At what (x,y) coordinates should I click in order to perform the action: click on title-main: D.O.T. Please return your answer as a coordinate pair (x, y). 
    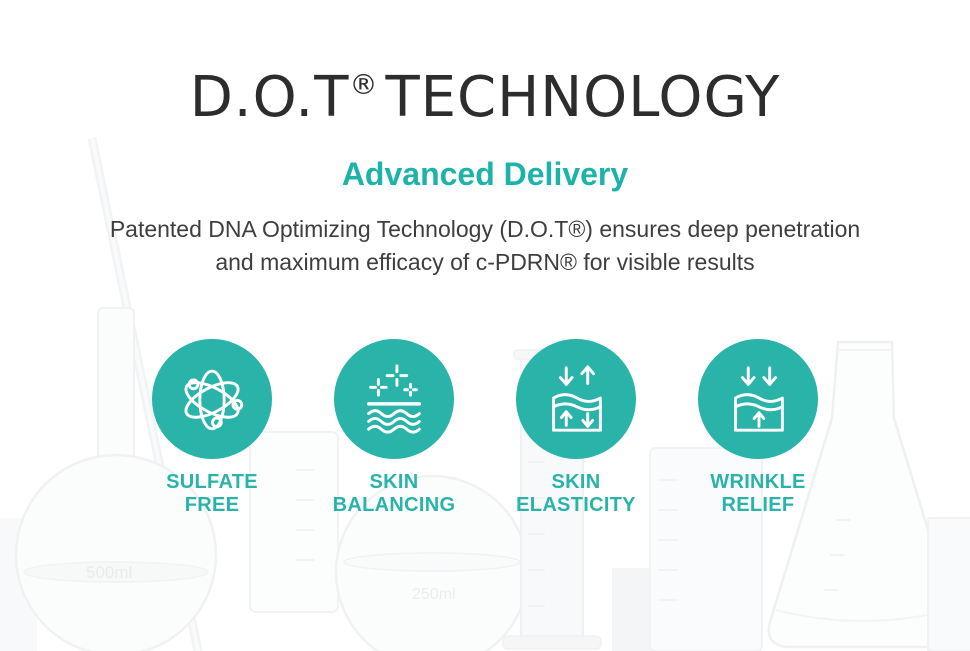
    Looking at the image, I should click on (269, 97).